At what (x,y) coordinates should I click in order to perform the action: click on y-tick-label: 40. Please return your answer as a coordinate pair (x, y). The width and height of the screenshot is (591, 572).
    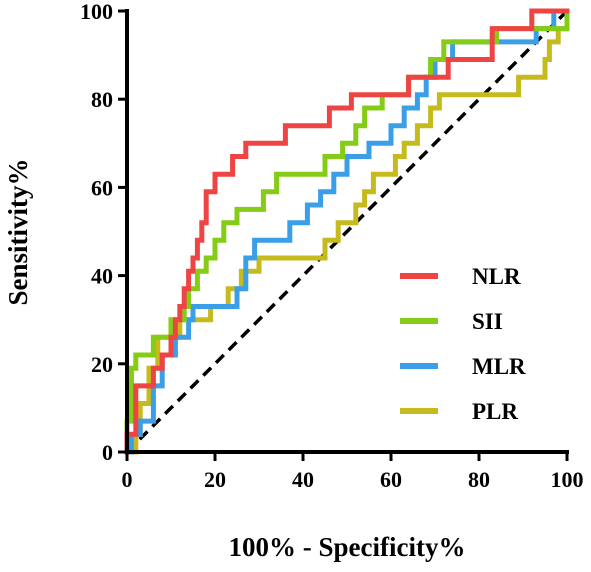
    Looking at the image, I should click on (102, 276).